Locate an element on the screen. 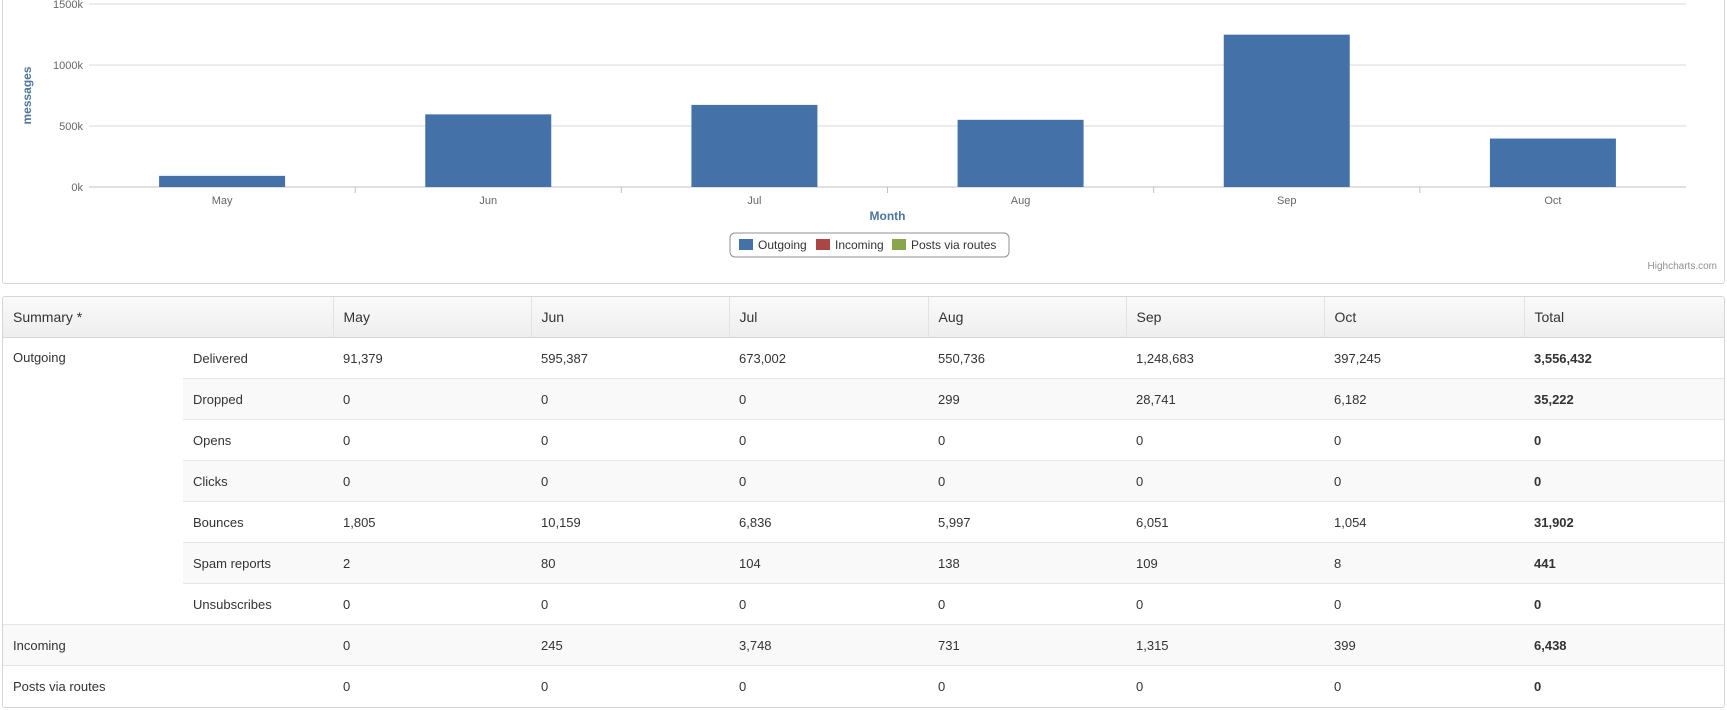 The image size is (1727, 710). column-header: Sep is located at coordinates (1224, 317).